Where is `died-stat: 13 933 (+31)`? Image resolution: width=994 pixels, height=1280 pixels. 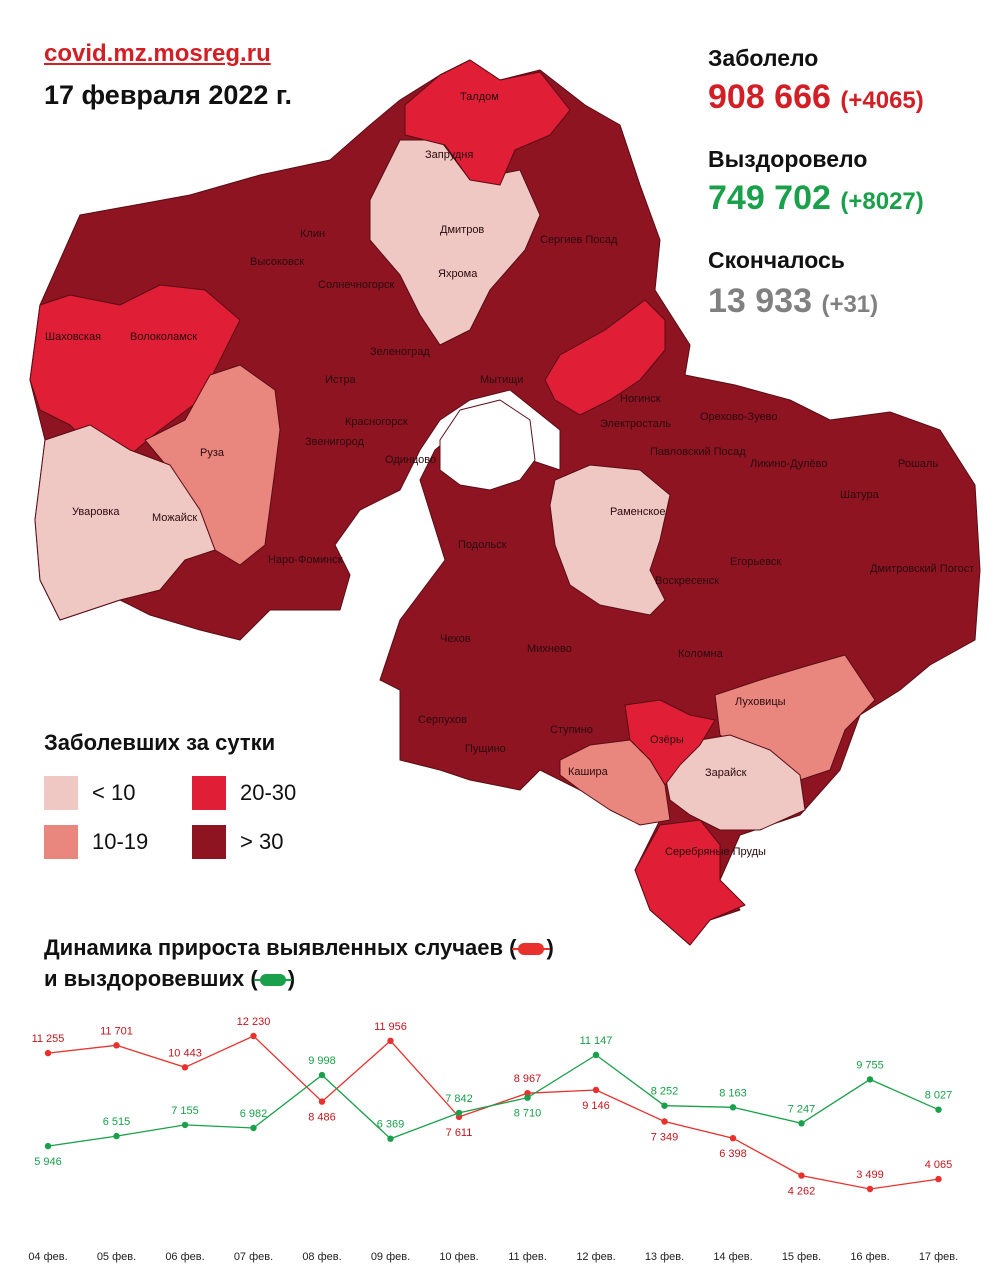
died-stat: 13 933 (+31) is located at coordinates (793, 301).